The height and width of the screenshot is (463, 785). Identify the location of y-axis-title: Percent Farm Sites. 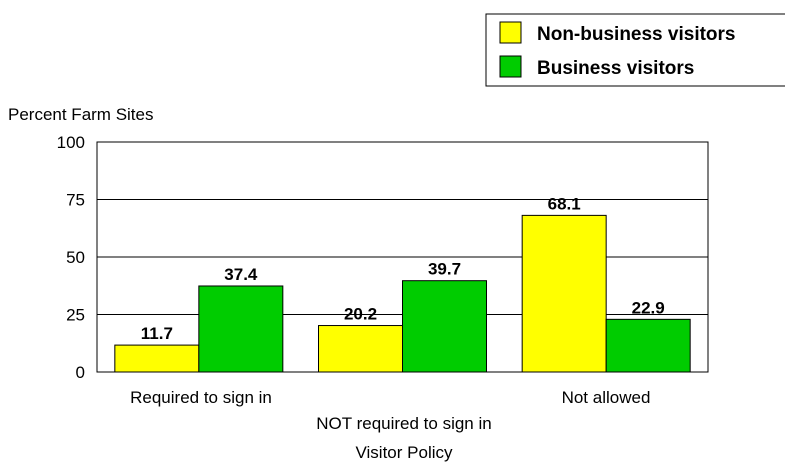
(81, 114).